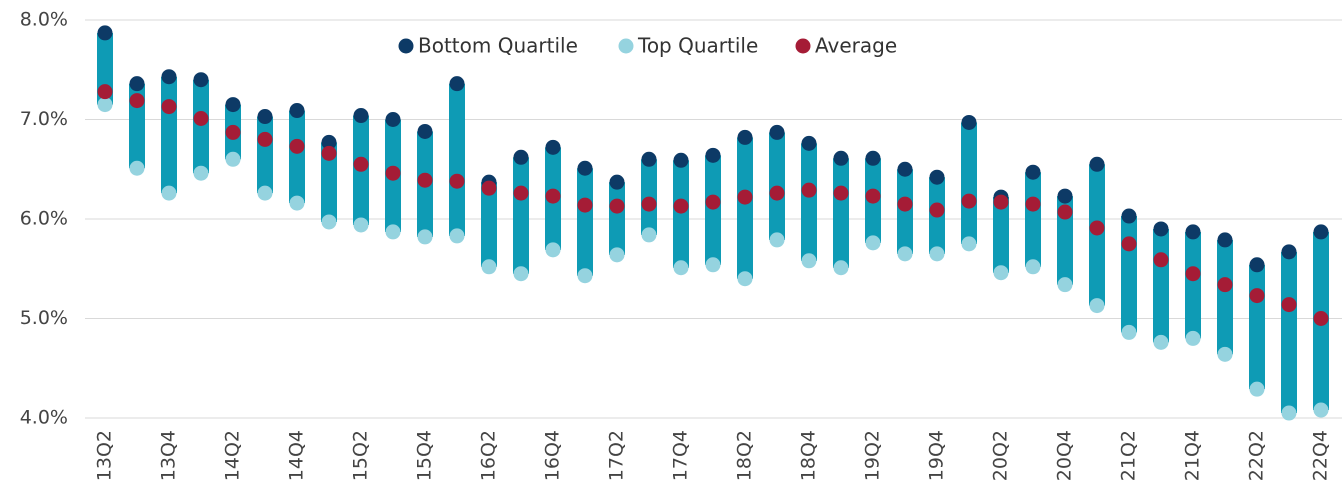 Image resolution: width=1342 pixels, height=502 pixels. I want to click on y-tick-label: 8.0%, so click(44, 20).